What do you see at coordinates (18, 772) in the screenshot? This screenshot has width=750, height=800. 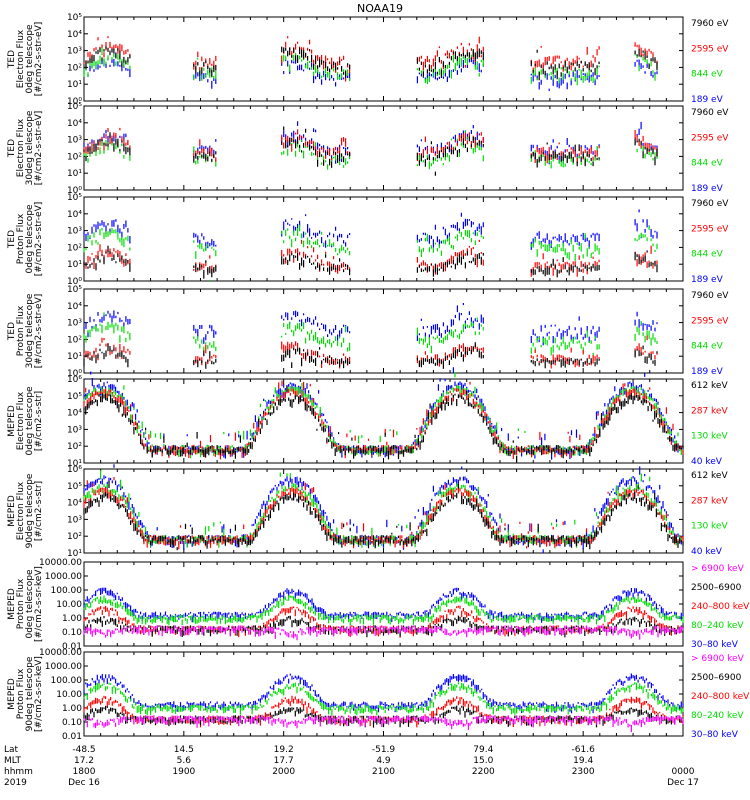 I see `axis-row-label: hhmm` at bounding box center [18, 772].